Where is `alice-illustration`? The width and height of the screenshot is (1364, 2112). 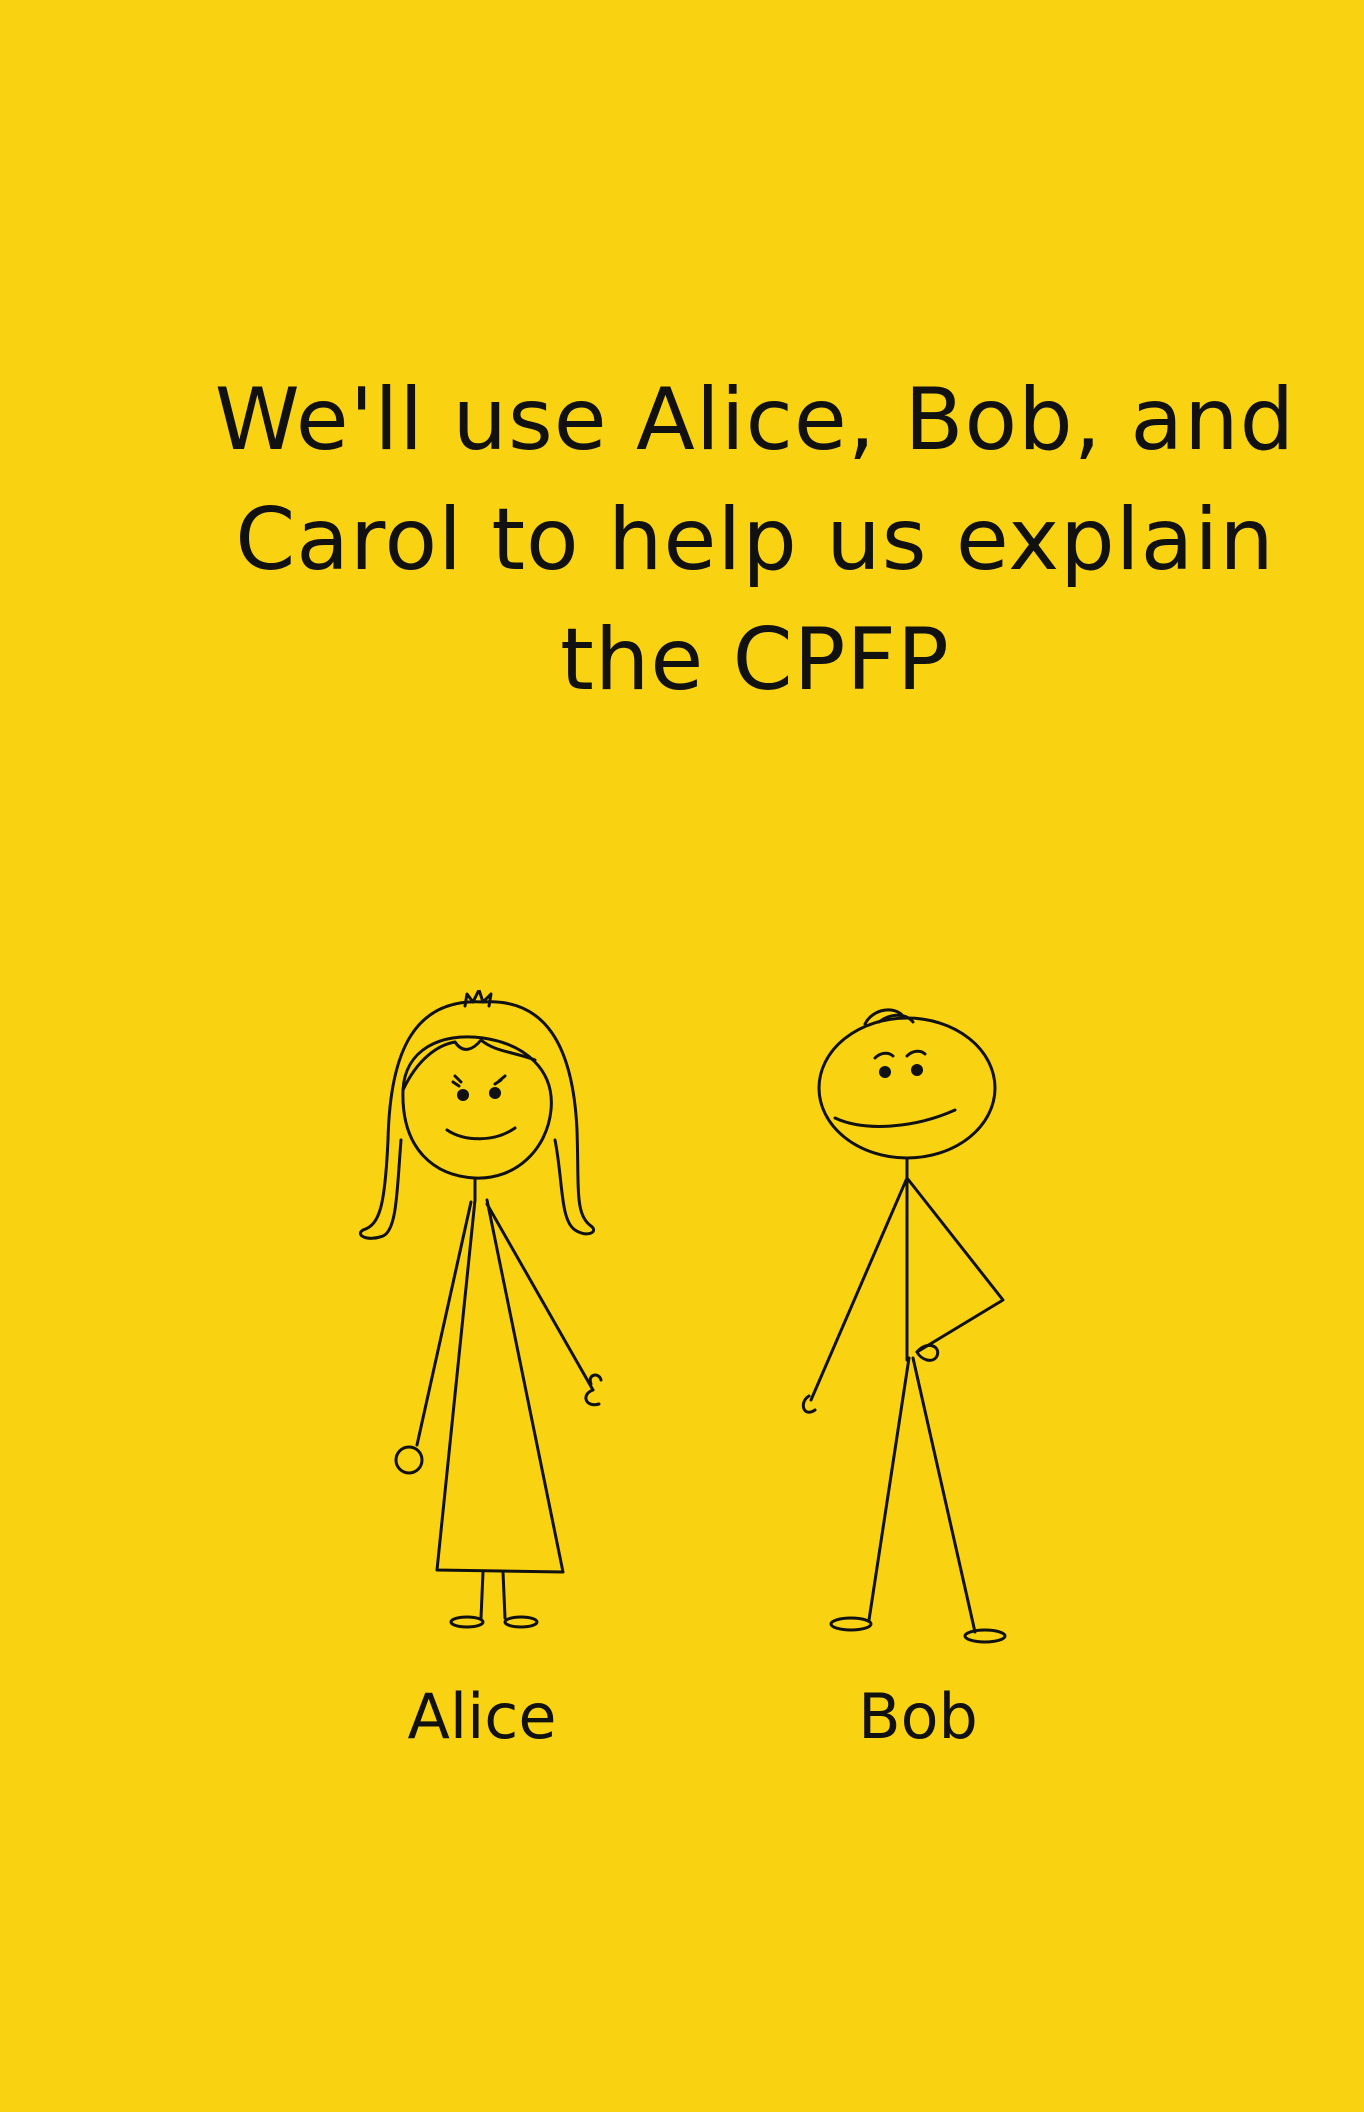 alice-illustration is located at coordinates (487, 1320).